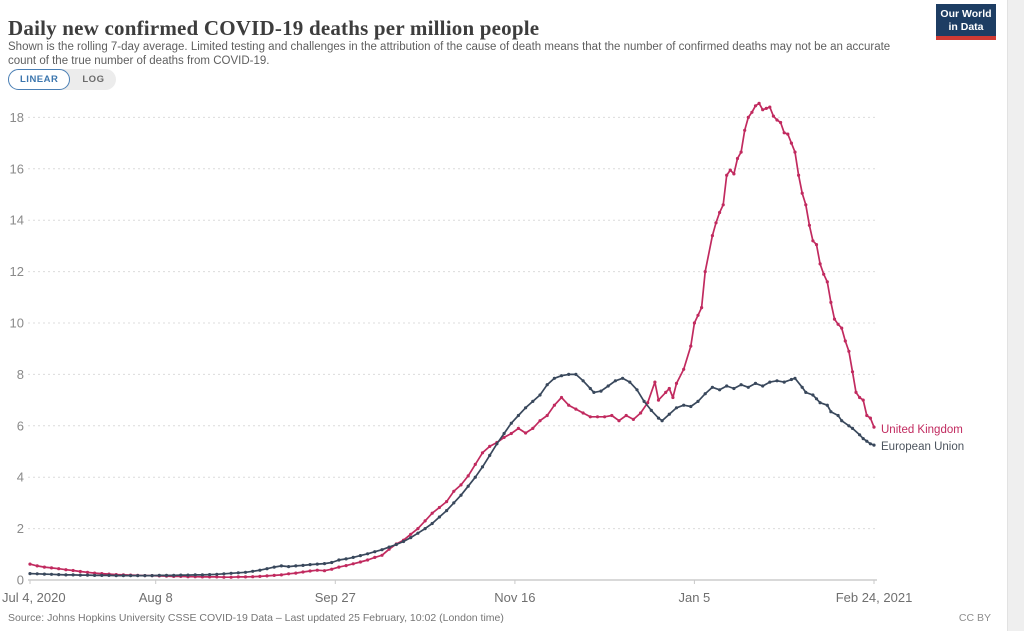 This screenshot has height=631, width=1024. I want to click on owid-logo: Our World in Data, so click(966, 22).